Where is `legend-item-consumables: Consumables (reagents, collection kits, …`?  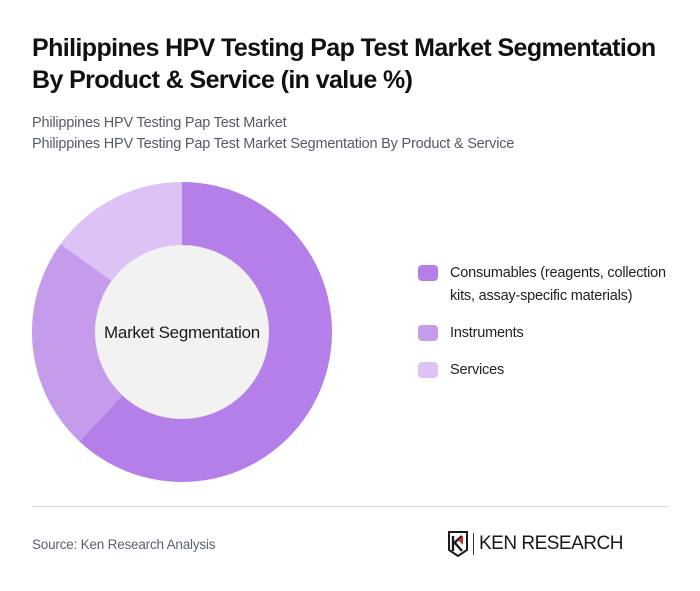 legend-item-consumables: Consumables (reagents, collection kits, … is located at coordinates (543, 285).